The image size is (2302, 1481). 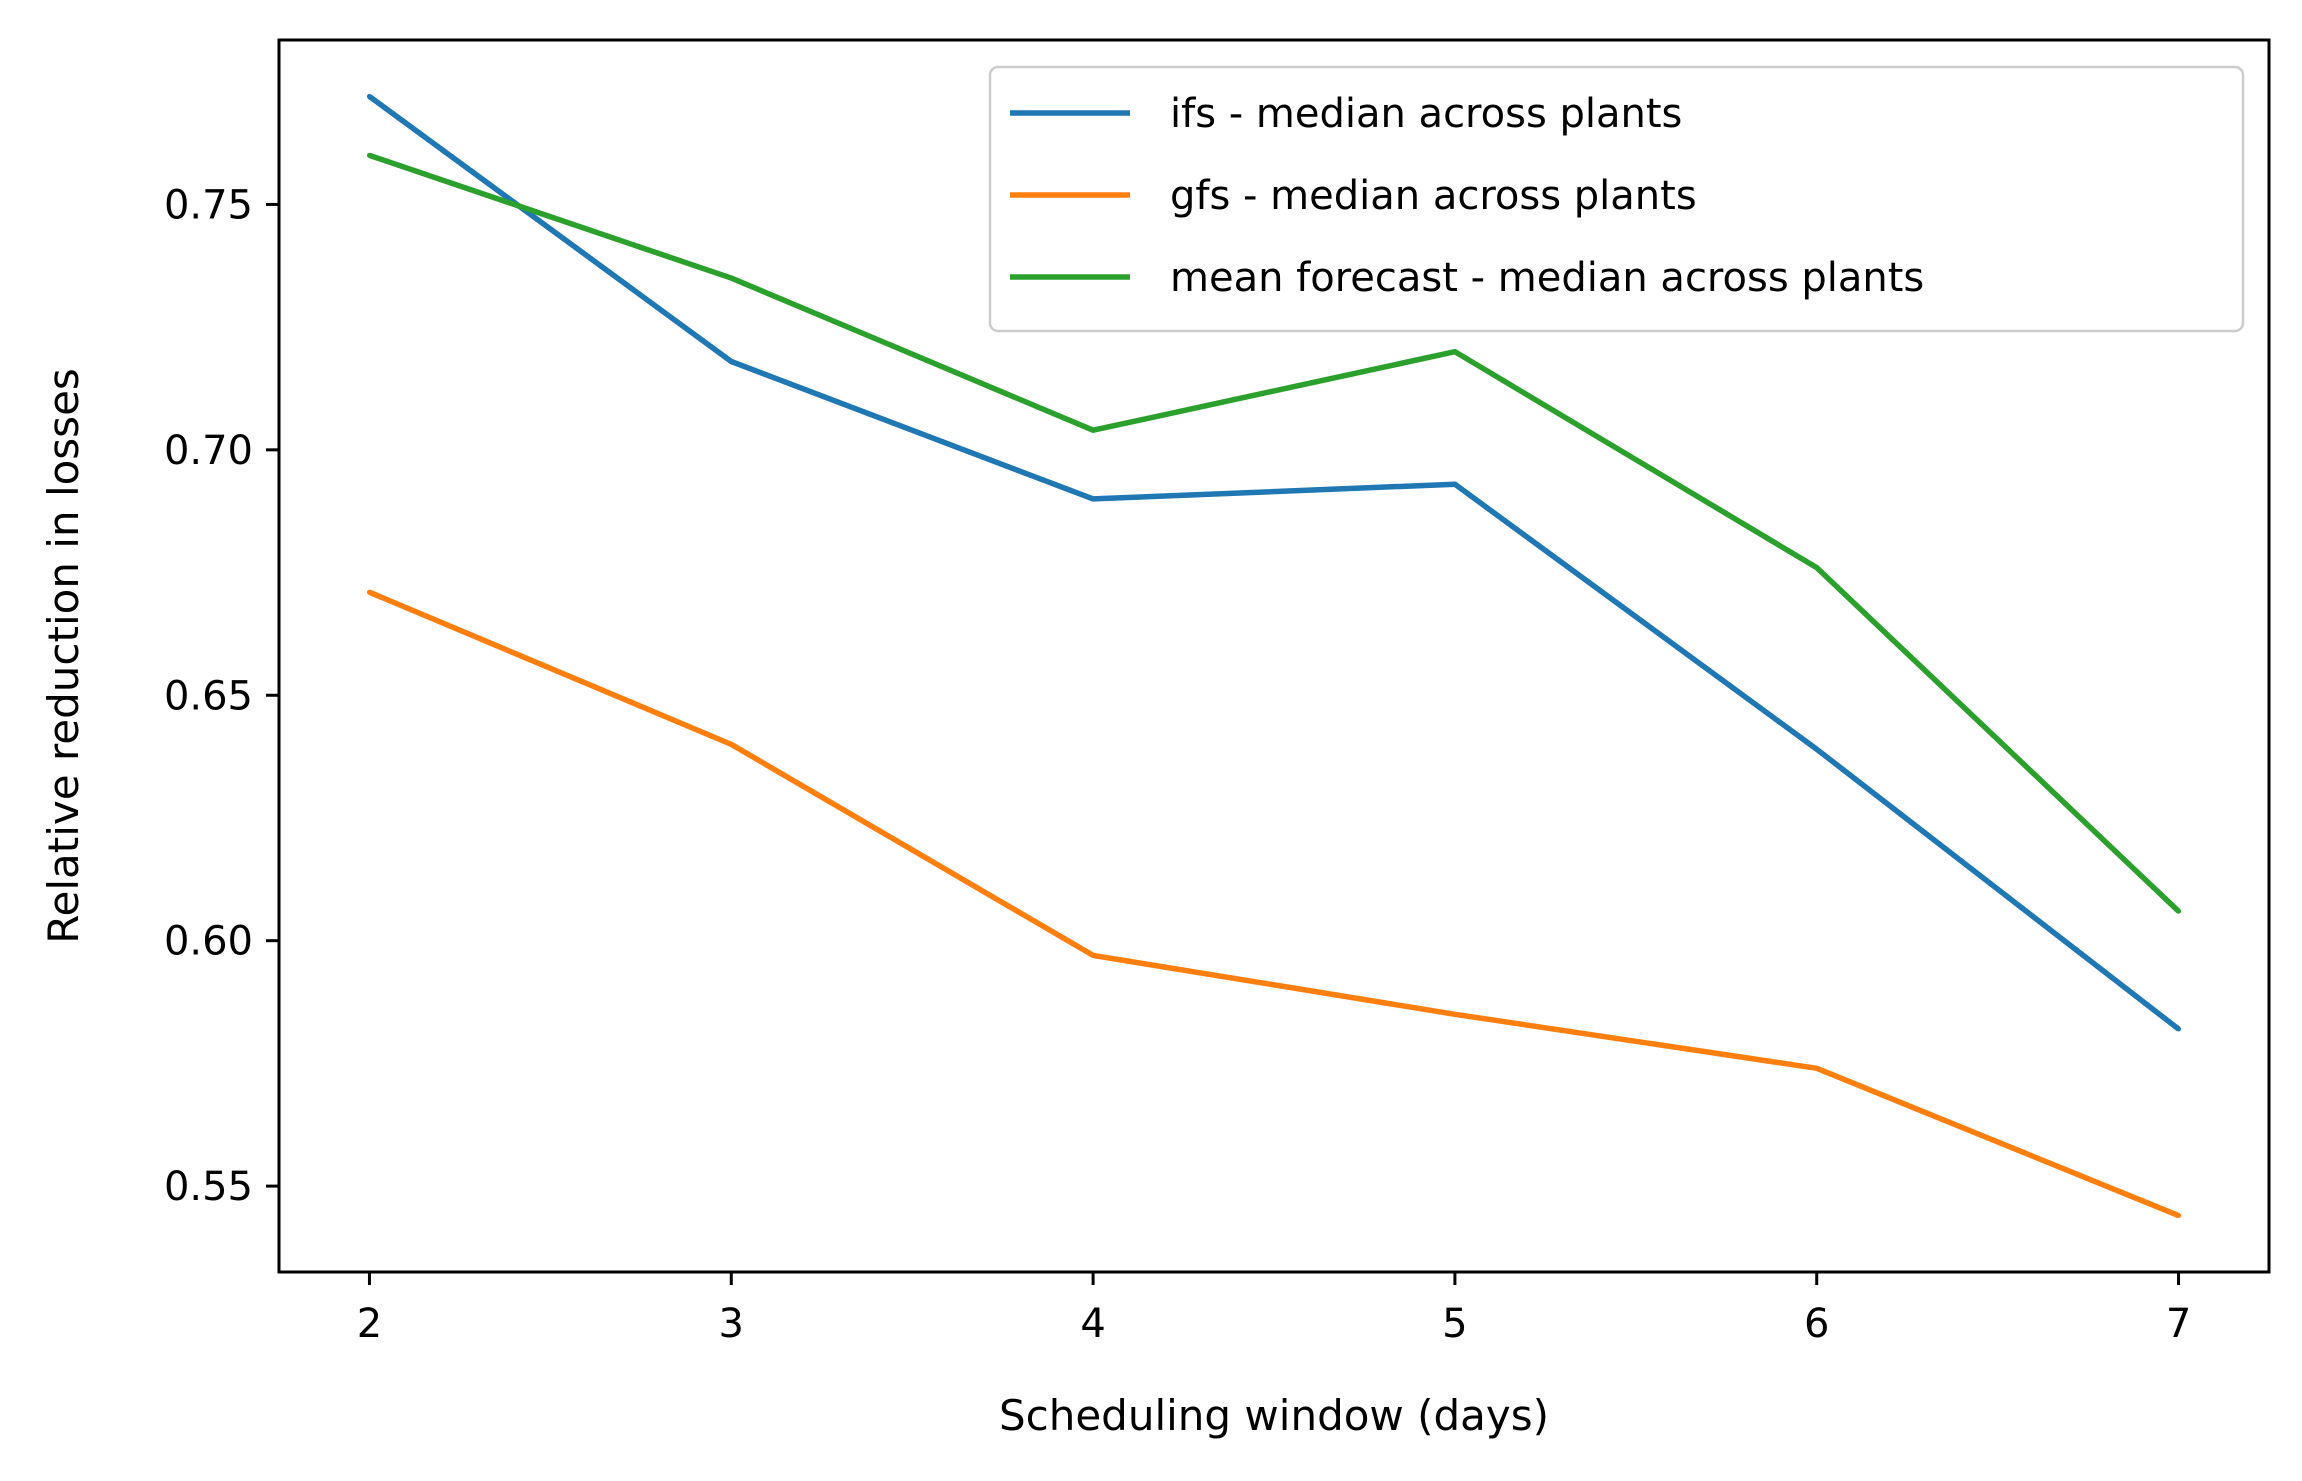 What do you see at coordinates (208, 1187) in the screenshot?
I see `y-tick-label: 0.55` at bounding box center [208, 1187].